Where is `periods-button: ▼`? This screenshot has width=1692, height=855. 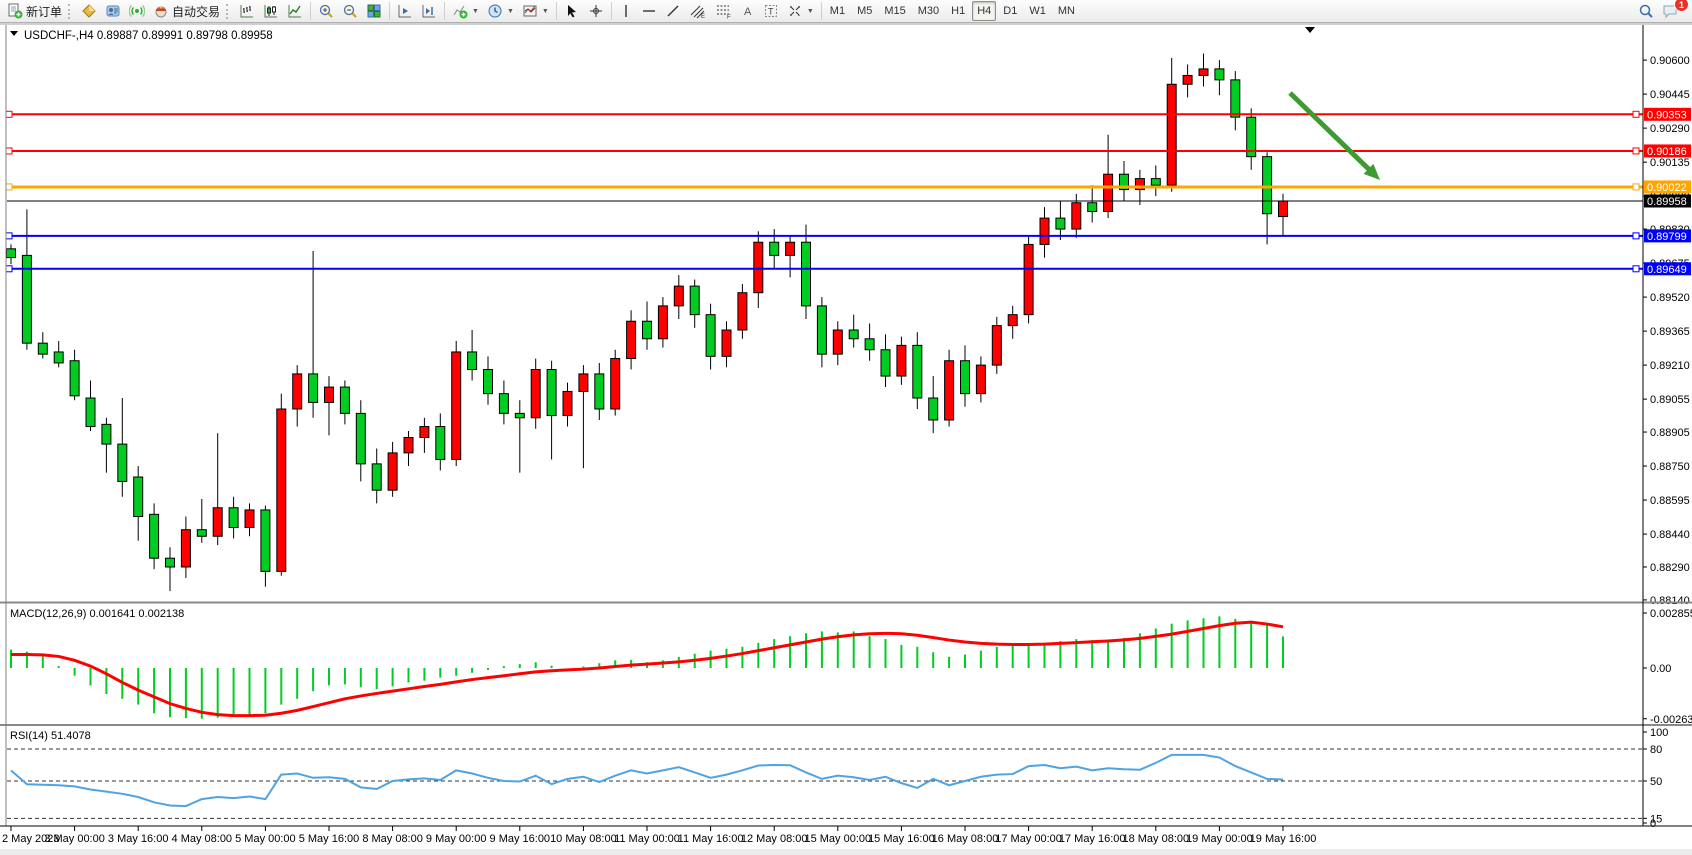
periods-button: ▼ is located at coordinates (500, 11).